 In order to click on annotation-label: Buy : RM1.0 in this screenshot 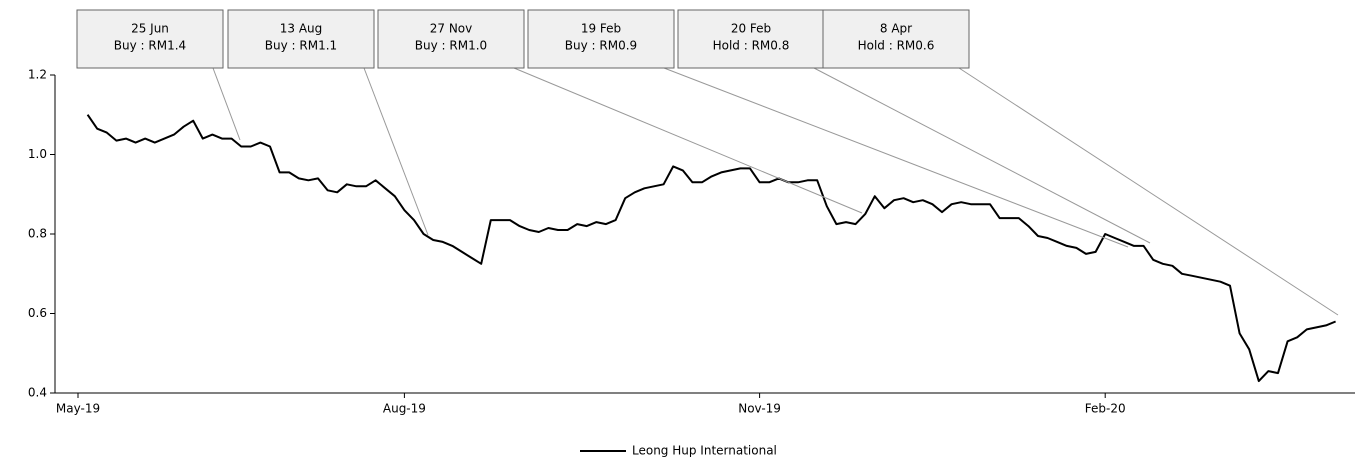, I will do `click(451, 46)`.